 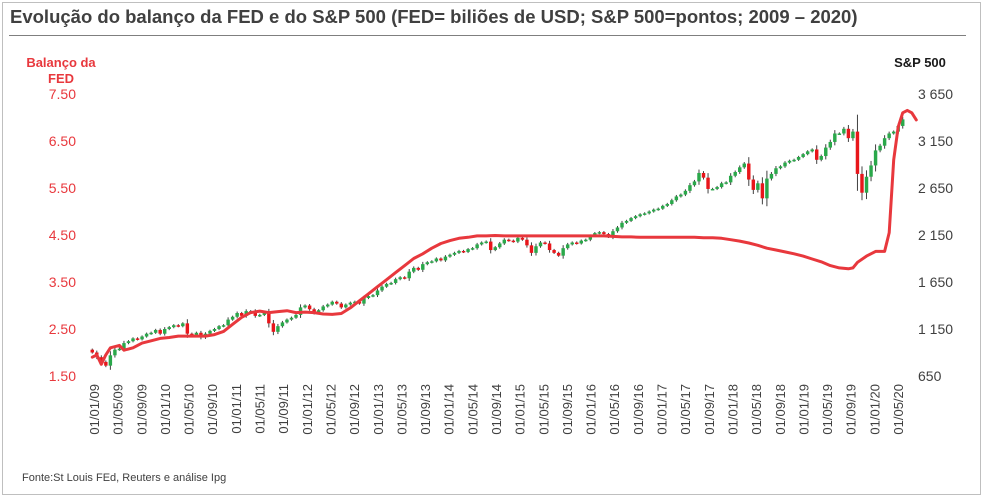 What do you see at coordinates (260, 409) in the screenshot?
I see `x-tick-label: 01/05/11` at bounding box center [260, 409].